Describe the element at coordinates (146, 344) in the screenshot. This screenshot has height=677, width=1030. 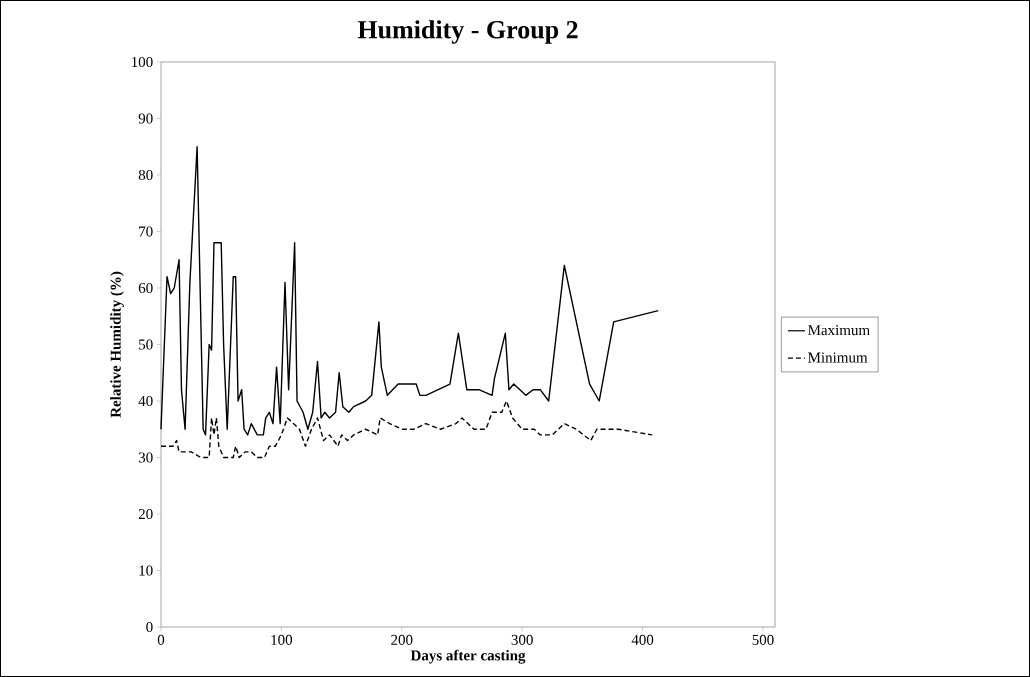
I see `y-tick-label: 50` at that location.